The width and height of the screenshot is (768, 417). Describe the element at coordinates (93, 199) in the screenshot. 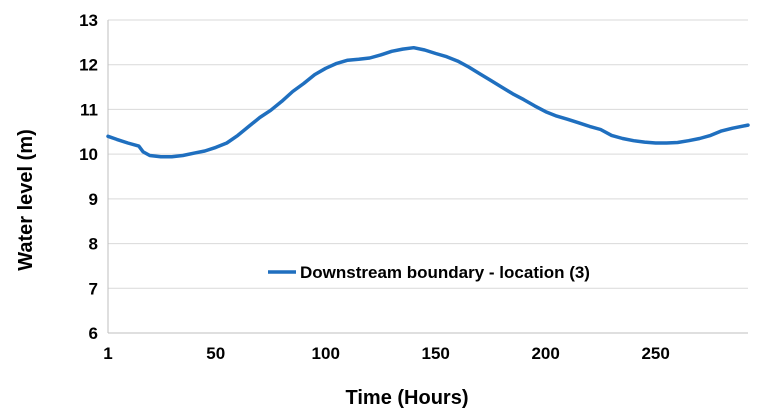

I see `y-tick-label: 9` at that location.